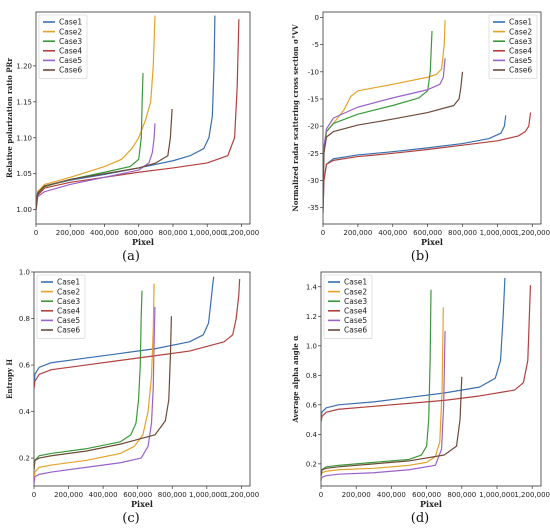 The image size is (550, 530). I want to click on y-axis-label: Entropy H, so click(9, 379).